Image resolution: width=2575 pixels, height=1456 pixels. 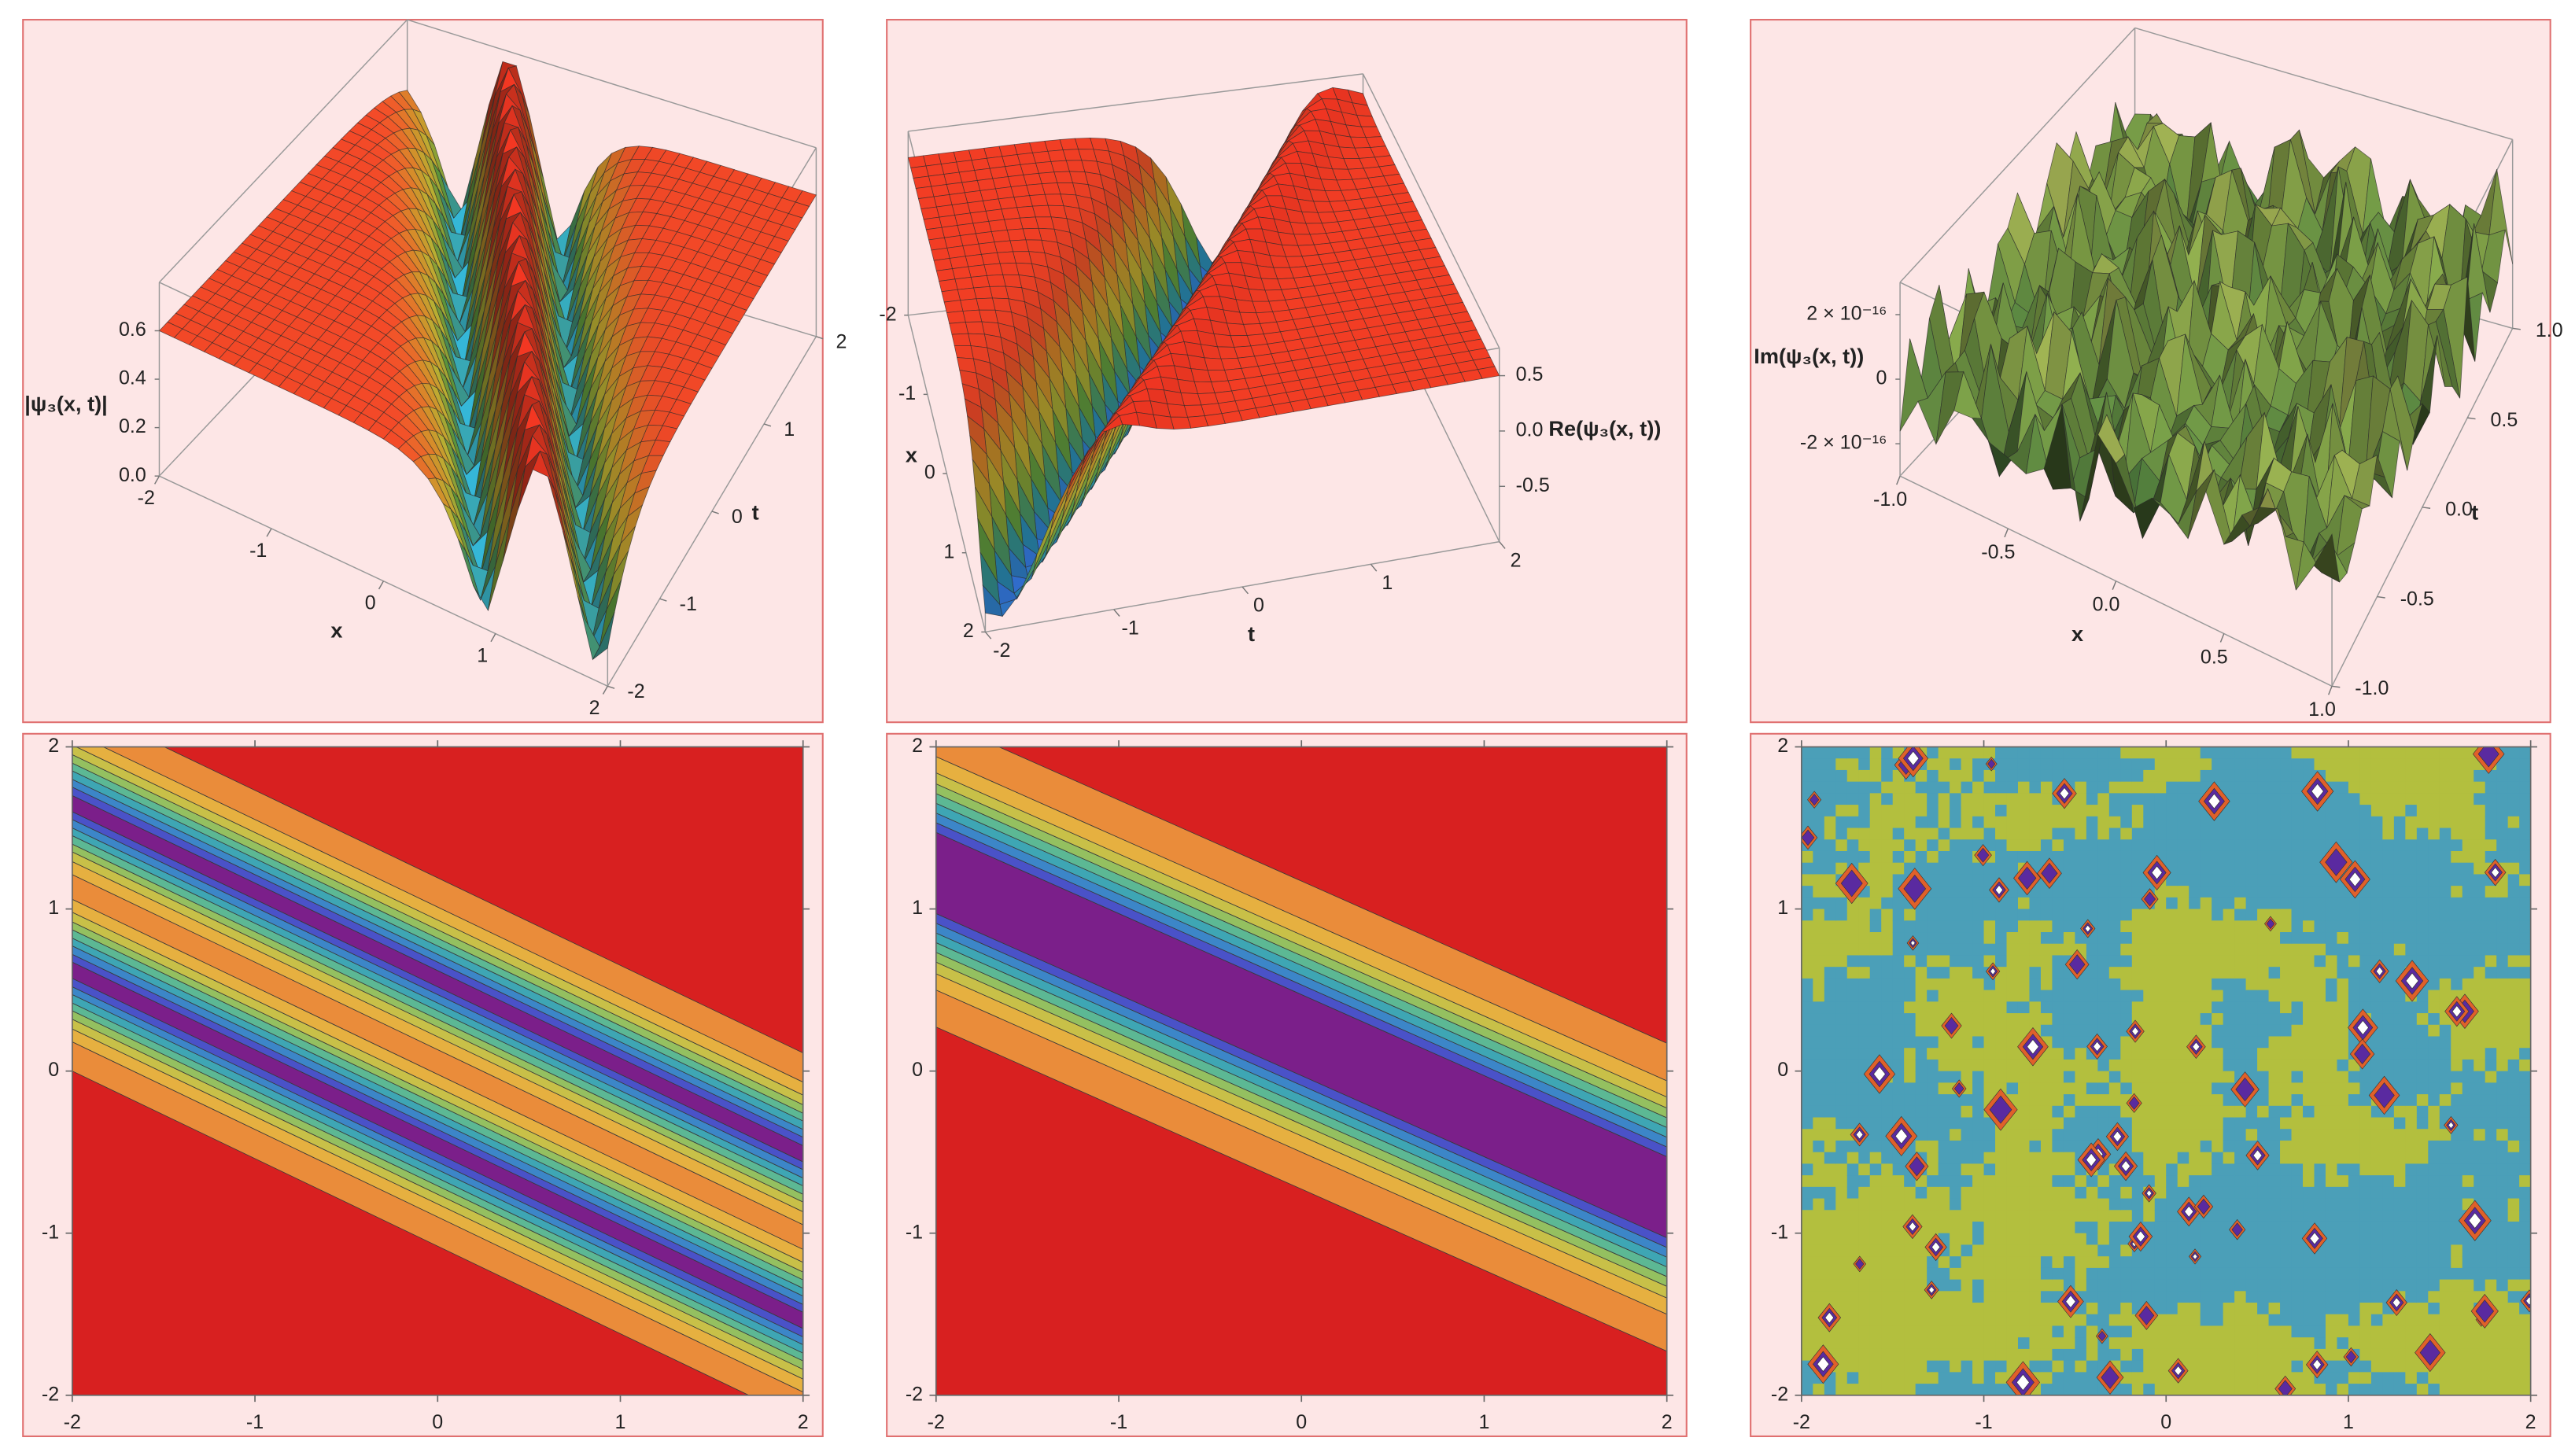 I want to click on x-tick-label: 1, so click(x=482, y=655).